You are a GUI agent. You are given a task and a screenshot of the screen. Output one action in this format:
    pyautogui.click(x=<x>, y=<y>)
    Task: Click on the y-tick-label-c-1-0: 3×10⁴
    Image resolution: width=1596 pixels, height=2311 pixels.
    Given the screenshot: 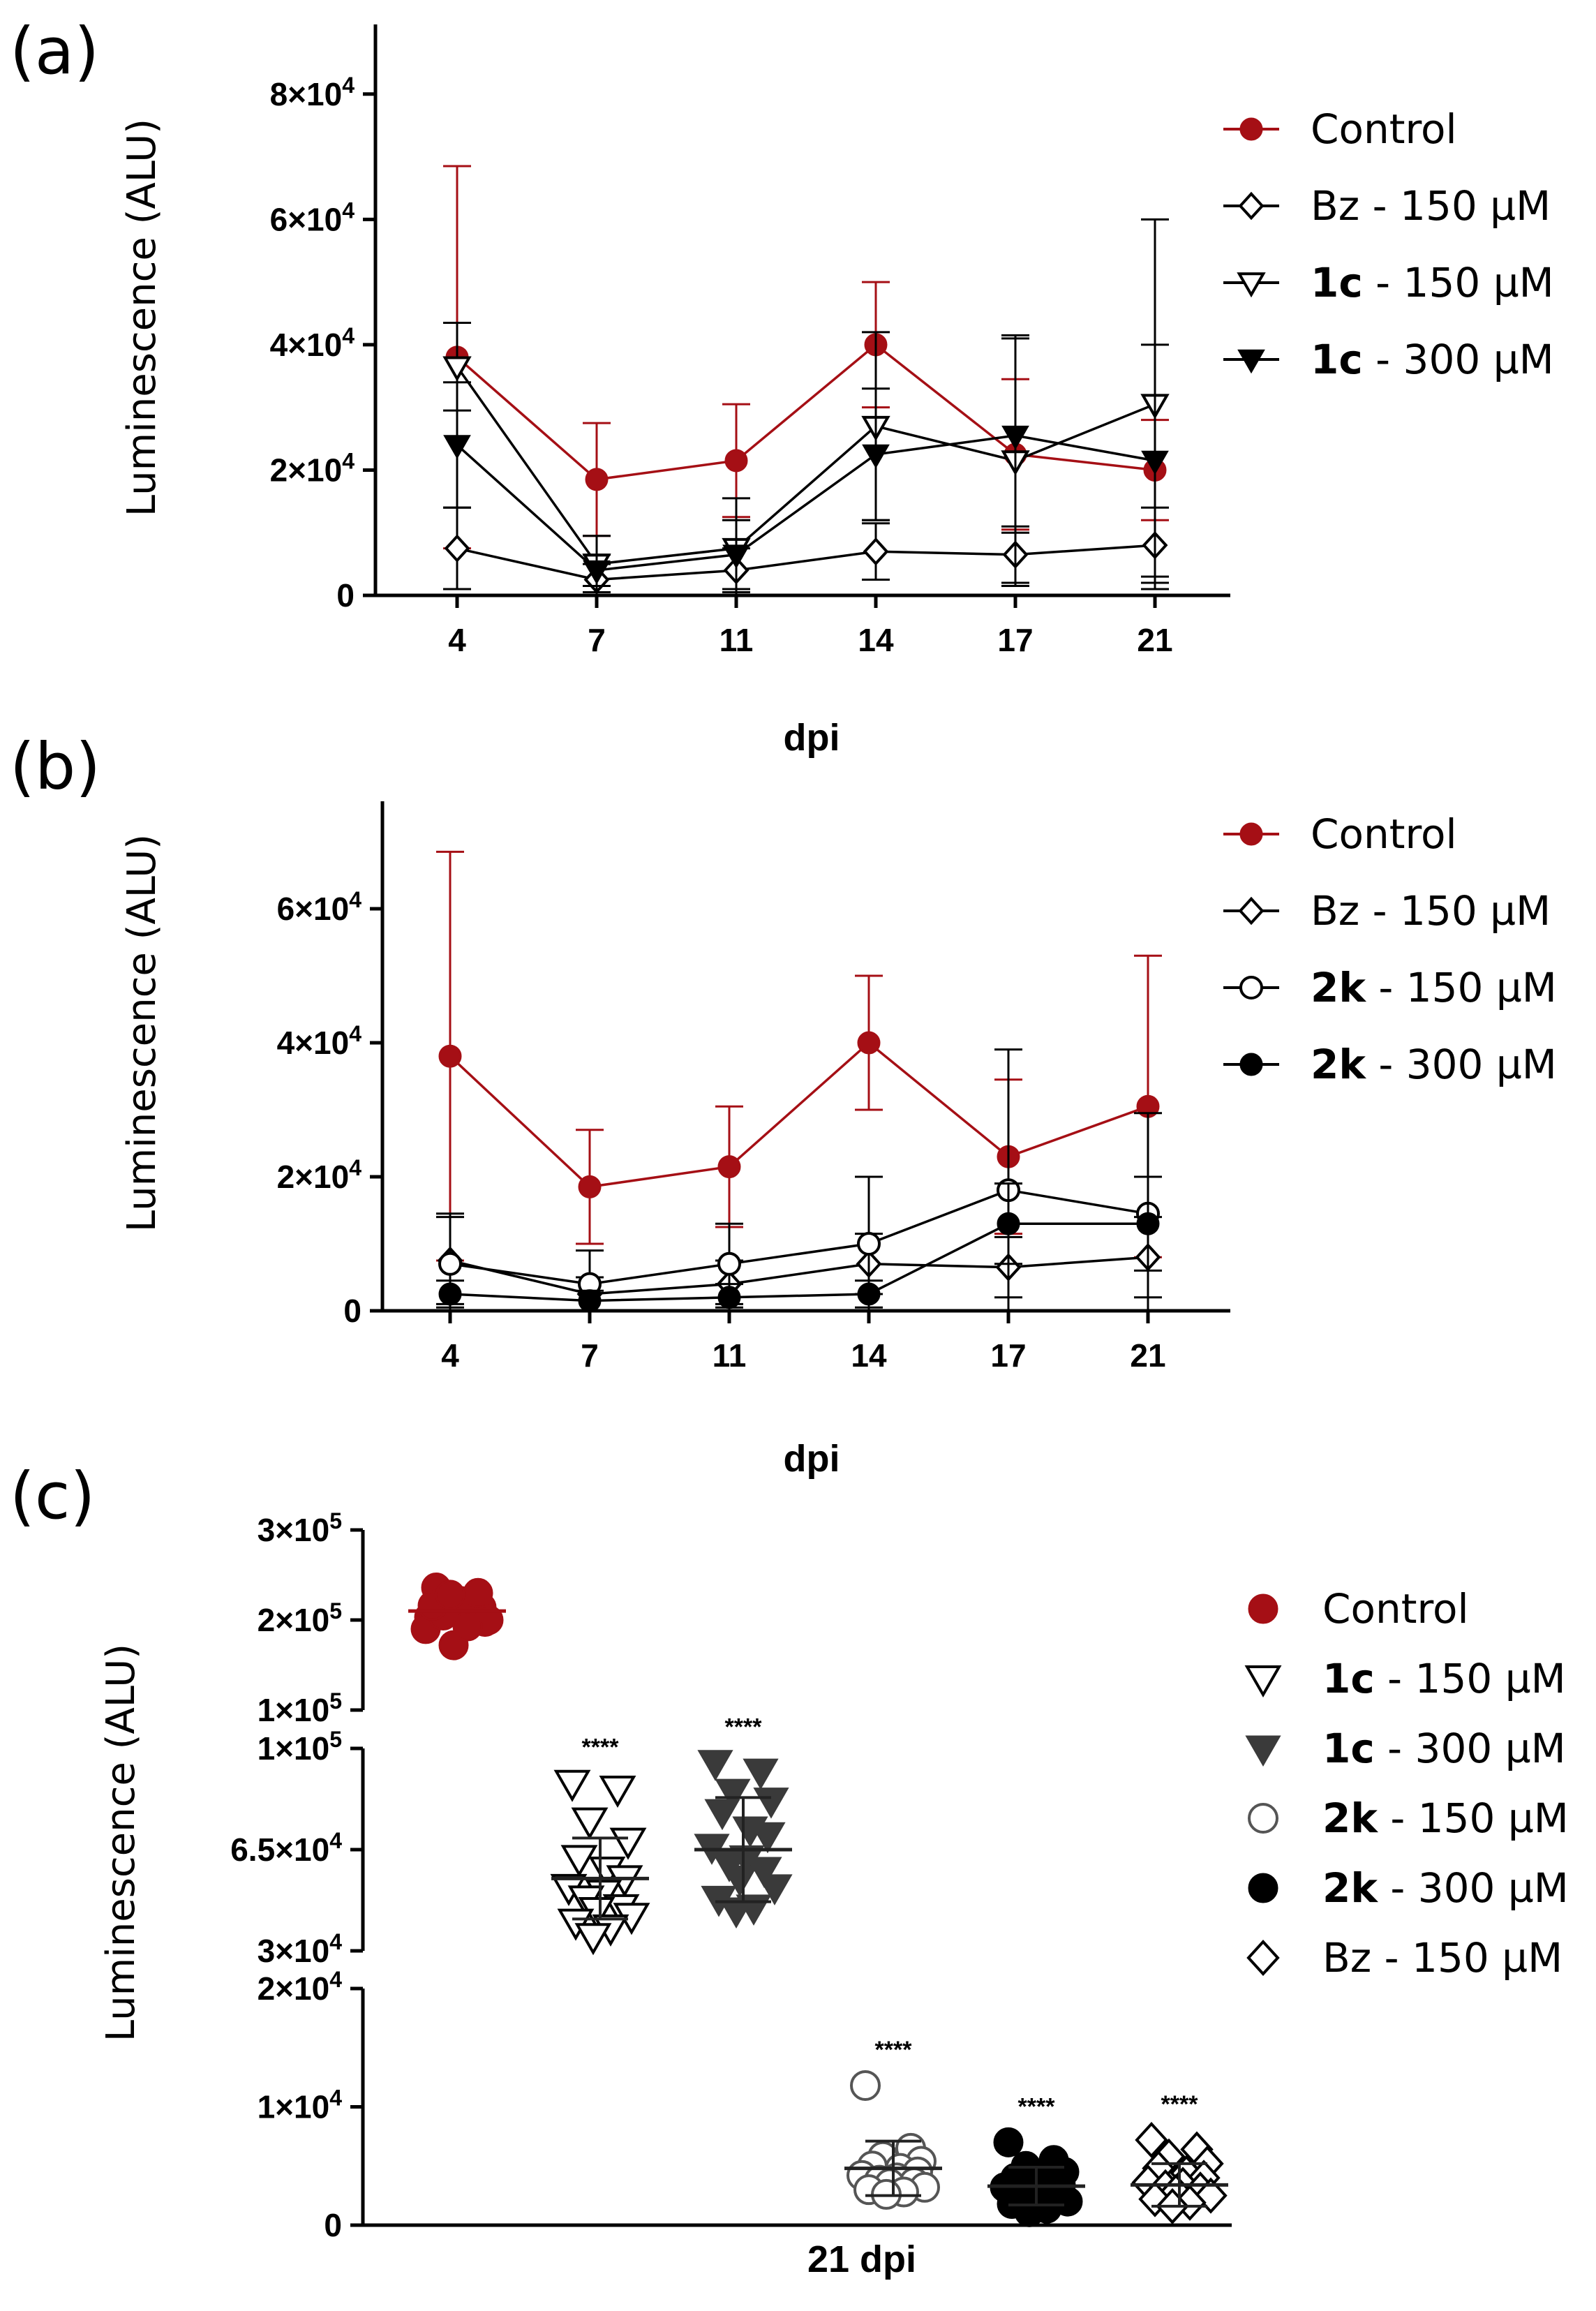 What is the action you would take?
    pyautogui.click(x=300, y=1949)
    